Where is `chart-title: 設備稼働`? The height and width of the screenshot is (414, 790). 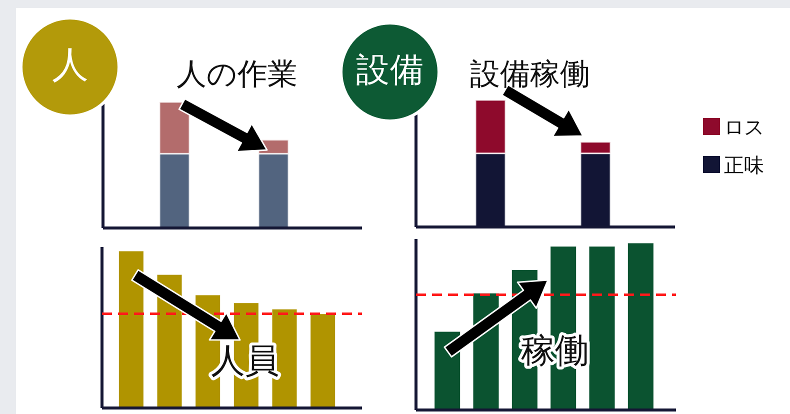 chart-title: 設備稼働 is located at coordinates (530, 74).